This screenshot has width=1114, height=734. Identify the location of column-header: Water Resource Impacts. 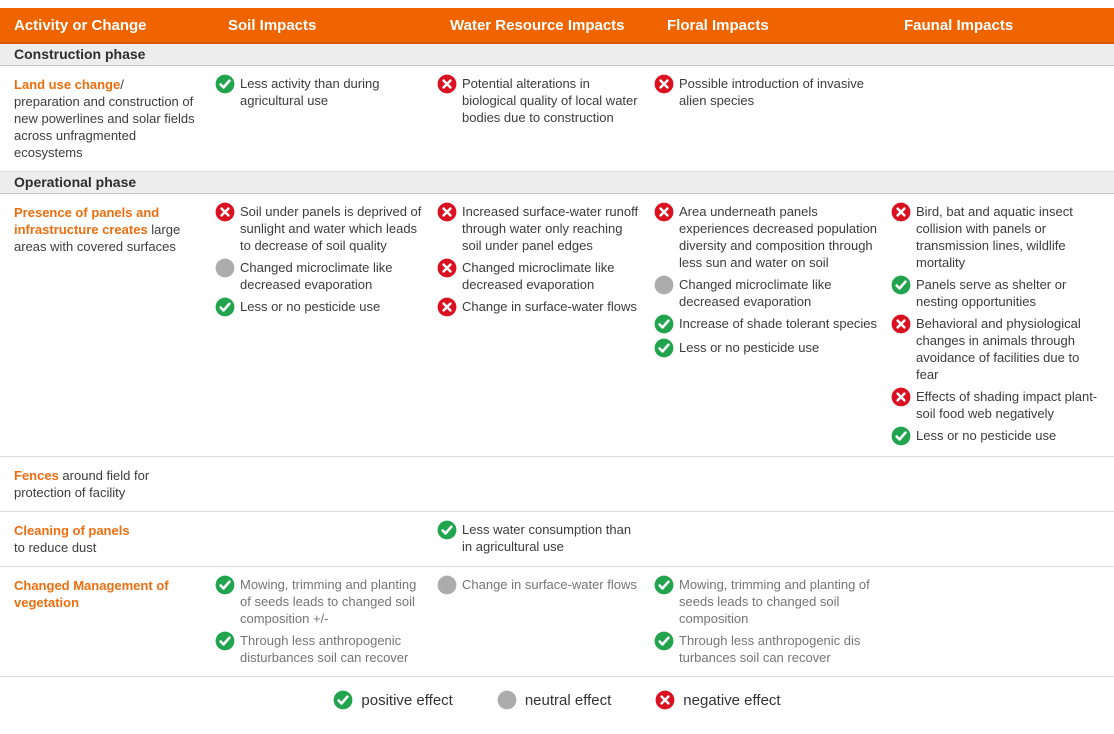
(537, 25).